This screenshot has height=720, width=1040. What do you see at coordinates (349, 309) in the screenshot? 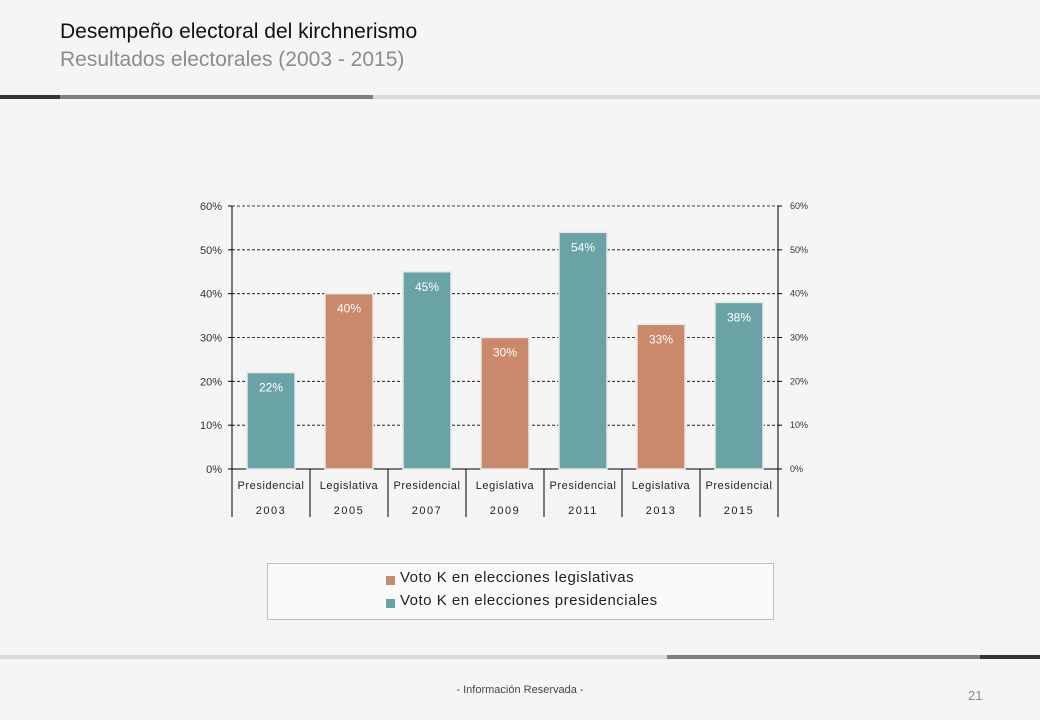
I see `bar-data-label: 40%` at bounding box center [349, 309].